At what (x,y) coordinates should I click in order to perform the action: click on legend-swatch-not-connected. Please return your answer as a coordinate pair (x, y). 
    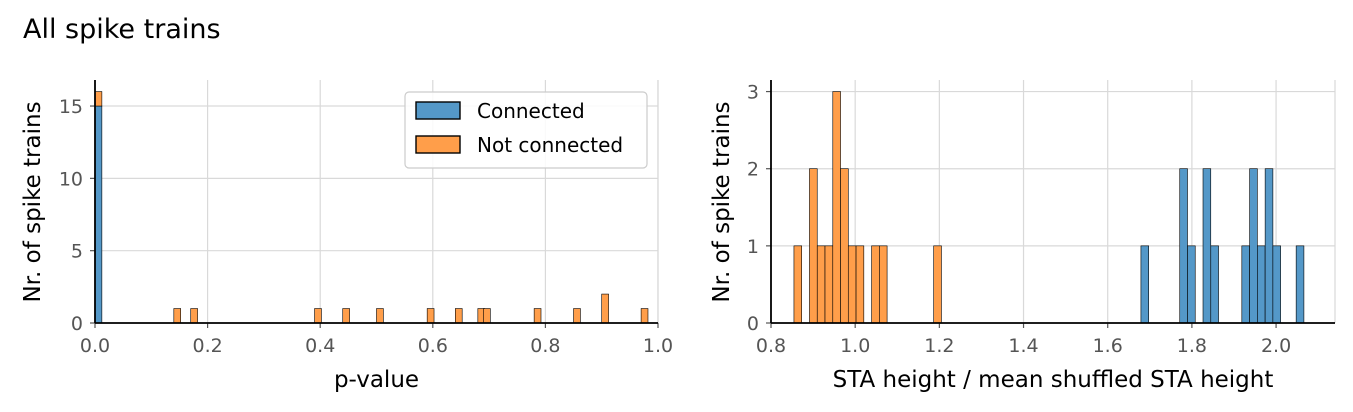
    Looking at the image, I should click on (438, 144).